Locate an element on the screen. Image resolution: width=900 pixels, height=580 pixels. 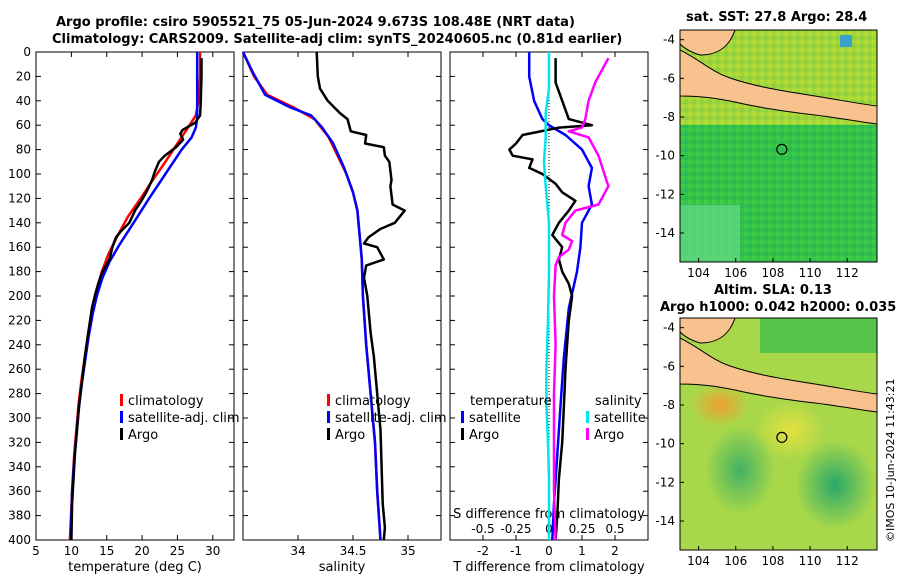
y-tick-label: 140 is located at coordinates (19, 223).